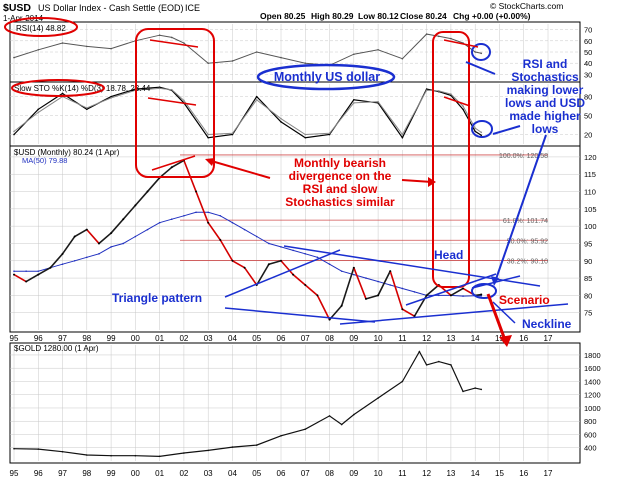 This screenshot has width=620, height=490. I want to click on usd-x-tick: 00, so click(135, 338).